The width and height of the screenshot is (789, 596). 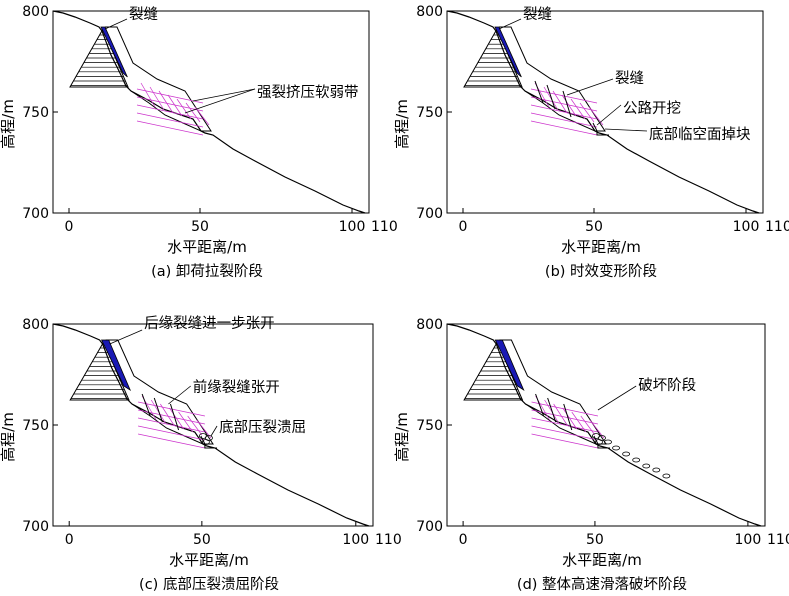 I want to click on annotation-label: 底部临空面掉块, so click(x=700, y=134).